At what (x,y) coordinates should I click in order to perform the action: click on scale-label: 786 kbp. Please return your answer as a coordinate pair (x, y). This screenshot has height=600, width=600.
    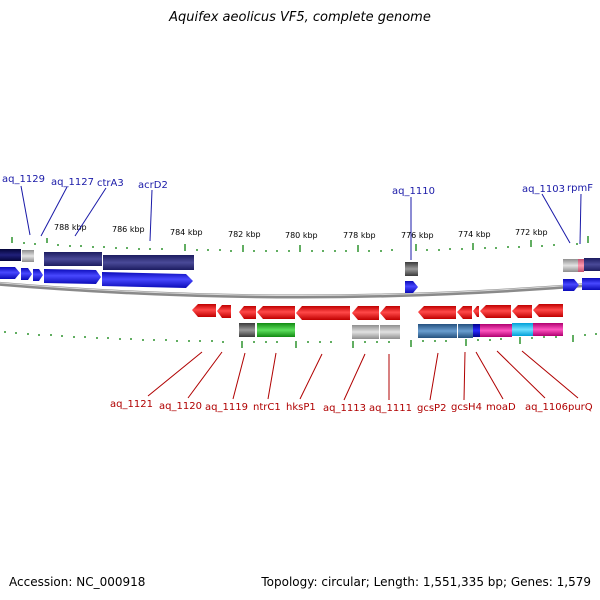
    Looking at the image, I should click on (128, 229).